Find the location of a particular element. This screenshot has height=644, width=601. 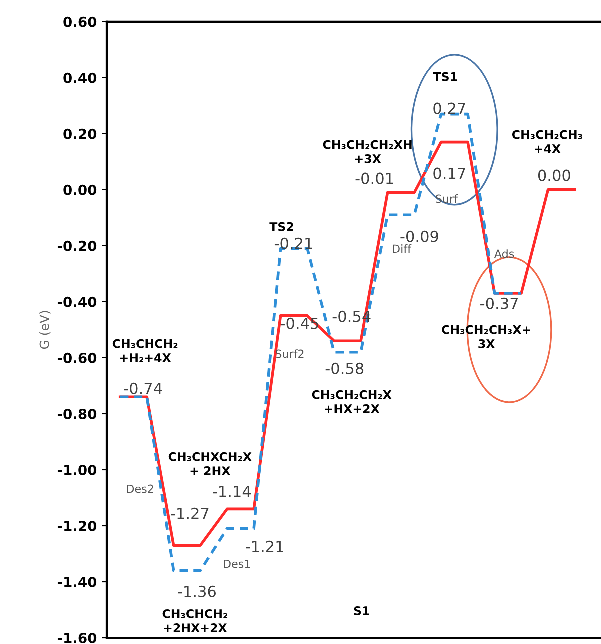

annotation: S1 is located at coordinates (362, 611).